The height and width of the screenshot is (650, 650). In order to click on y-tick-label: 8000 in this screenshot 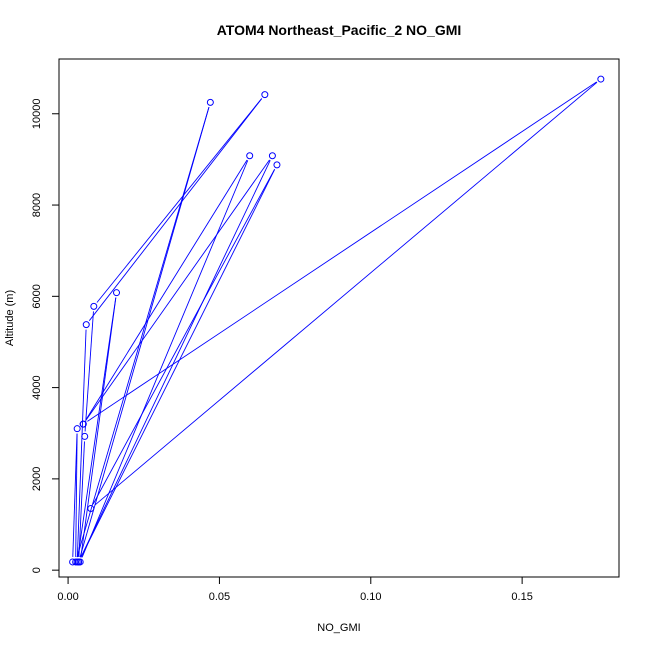, I will do `click(37, 205)`.